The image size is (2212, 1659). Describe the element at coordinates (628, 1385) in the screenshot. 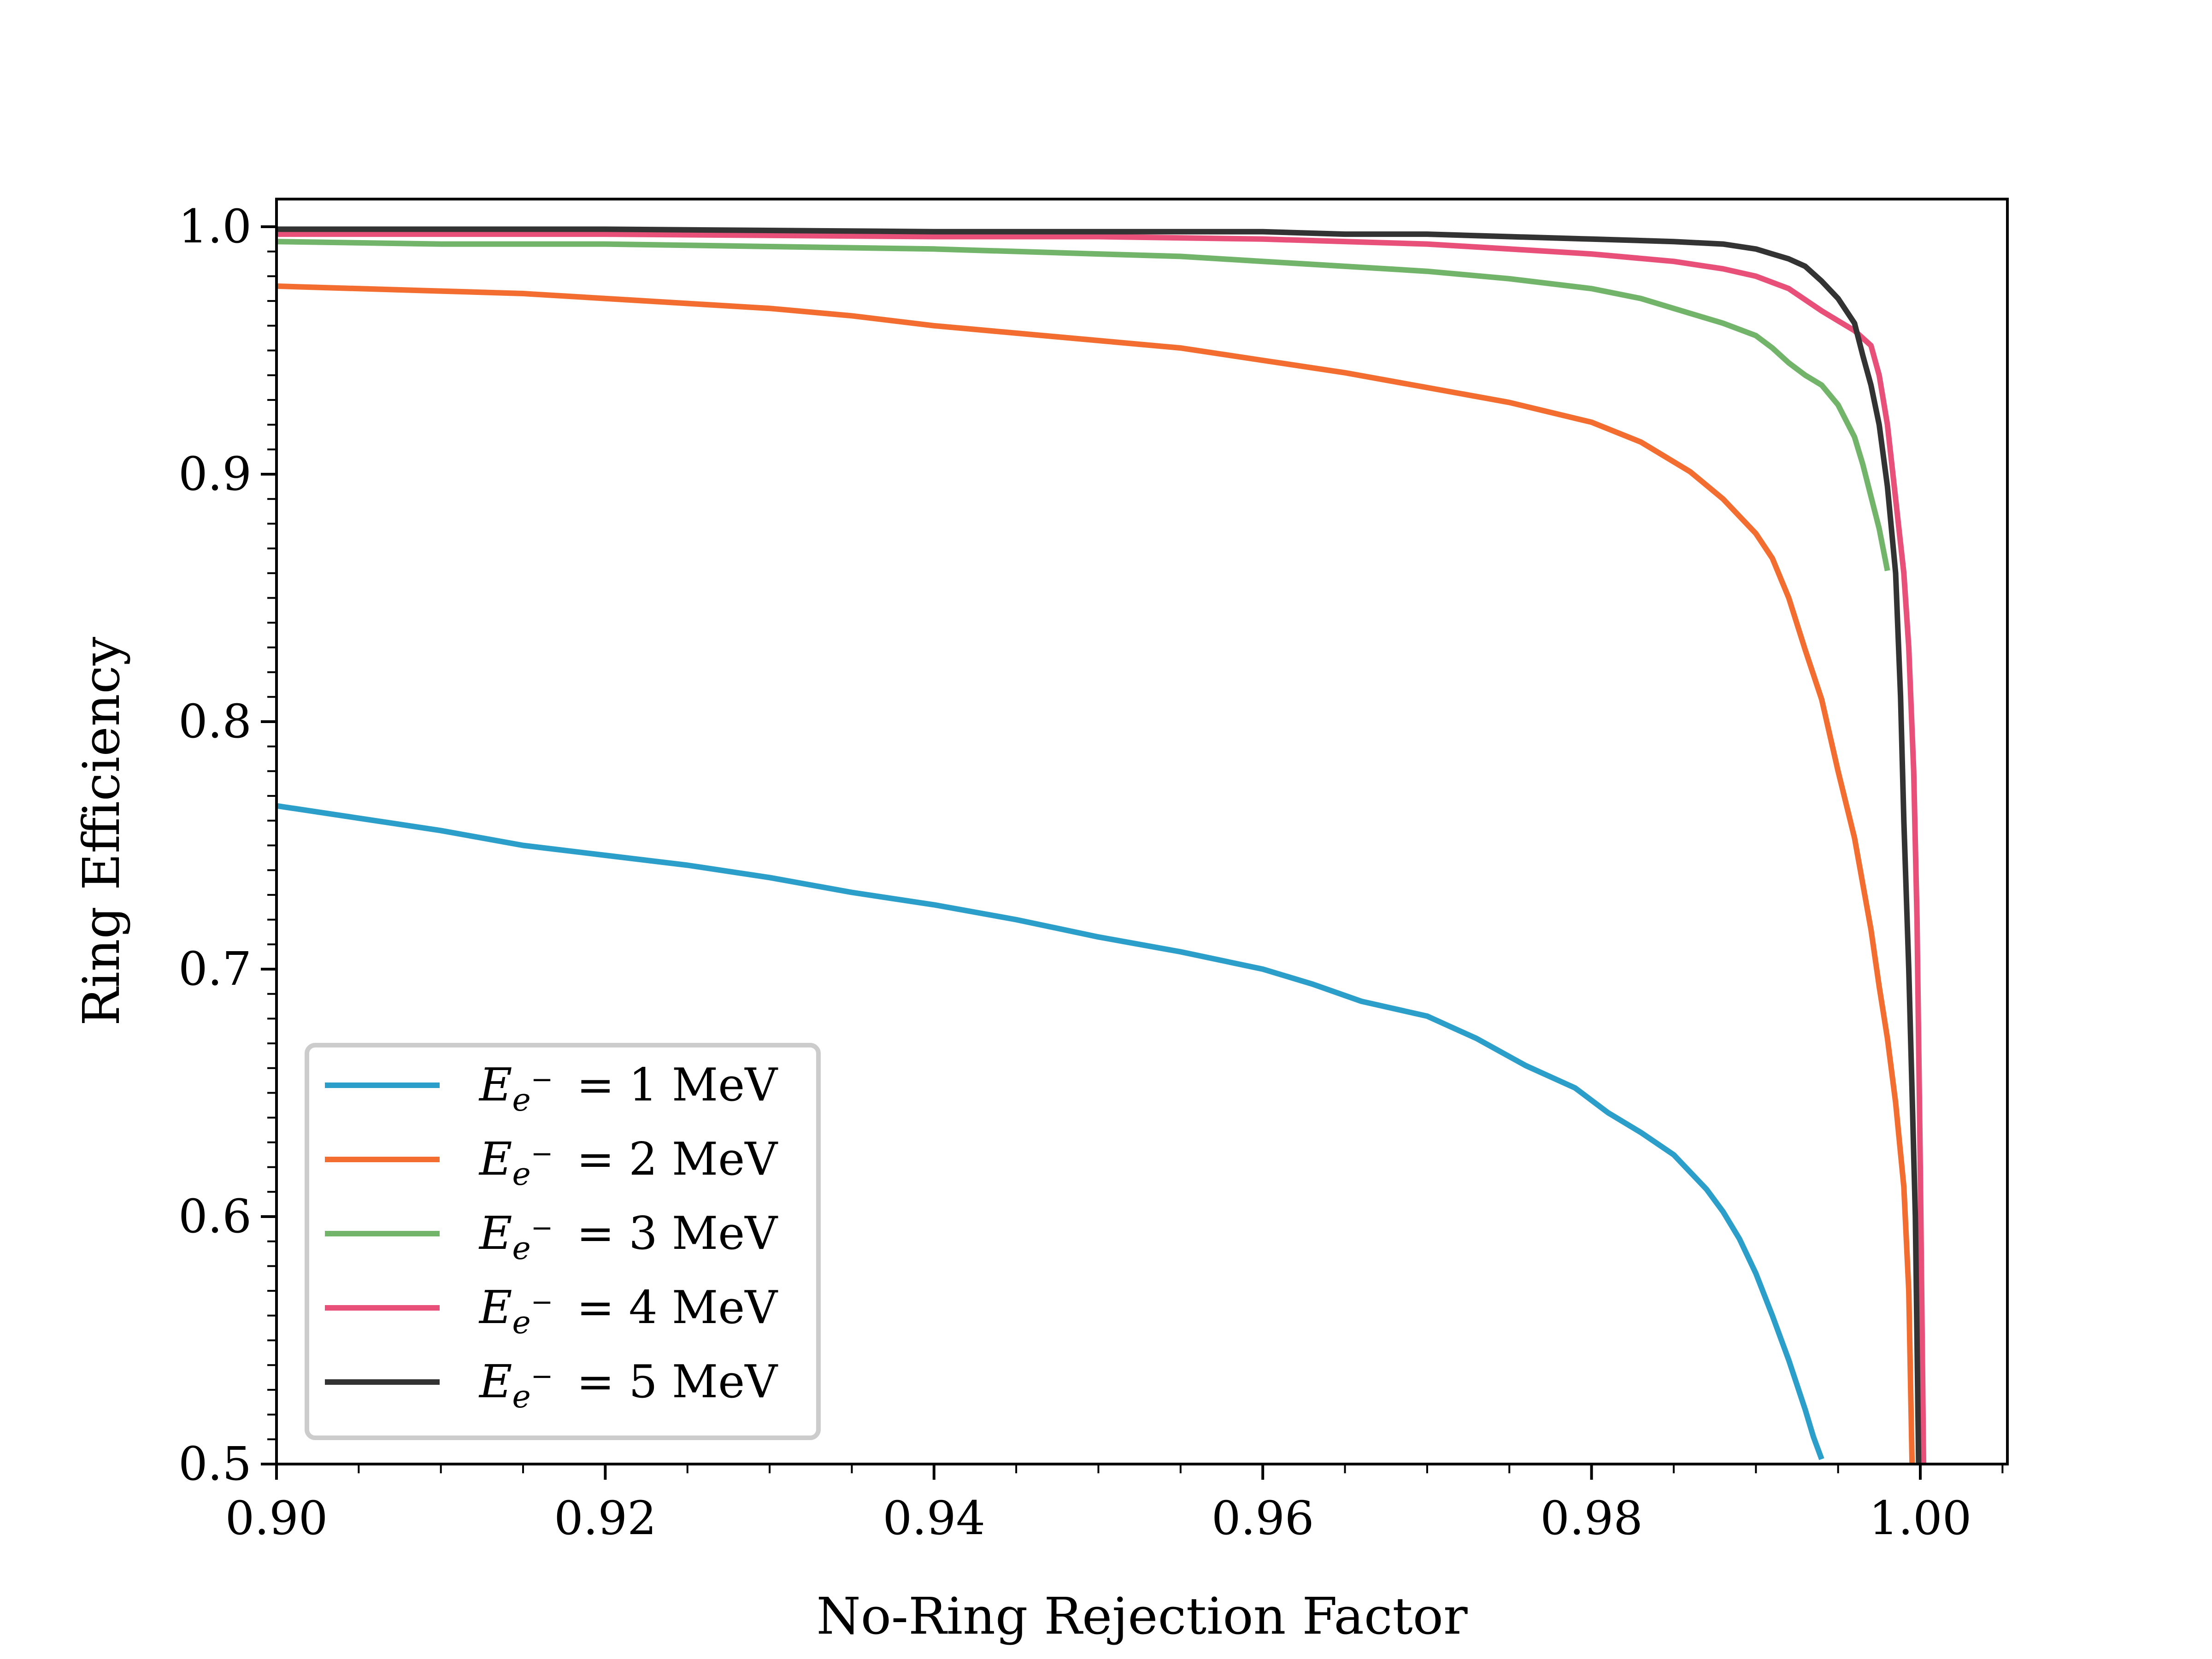

I see `legend-label-5: Ee− = 5 MeV` at that location.